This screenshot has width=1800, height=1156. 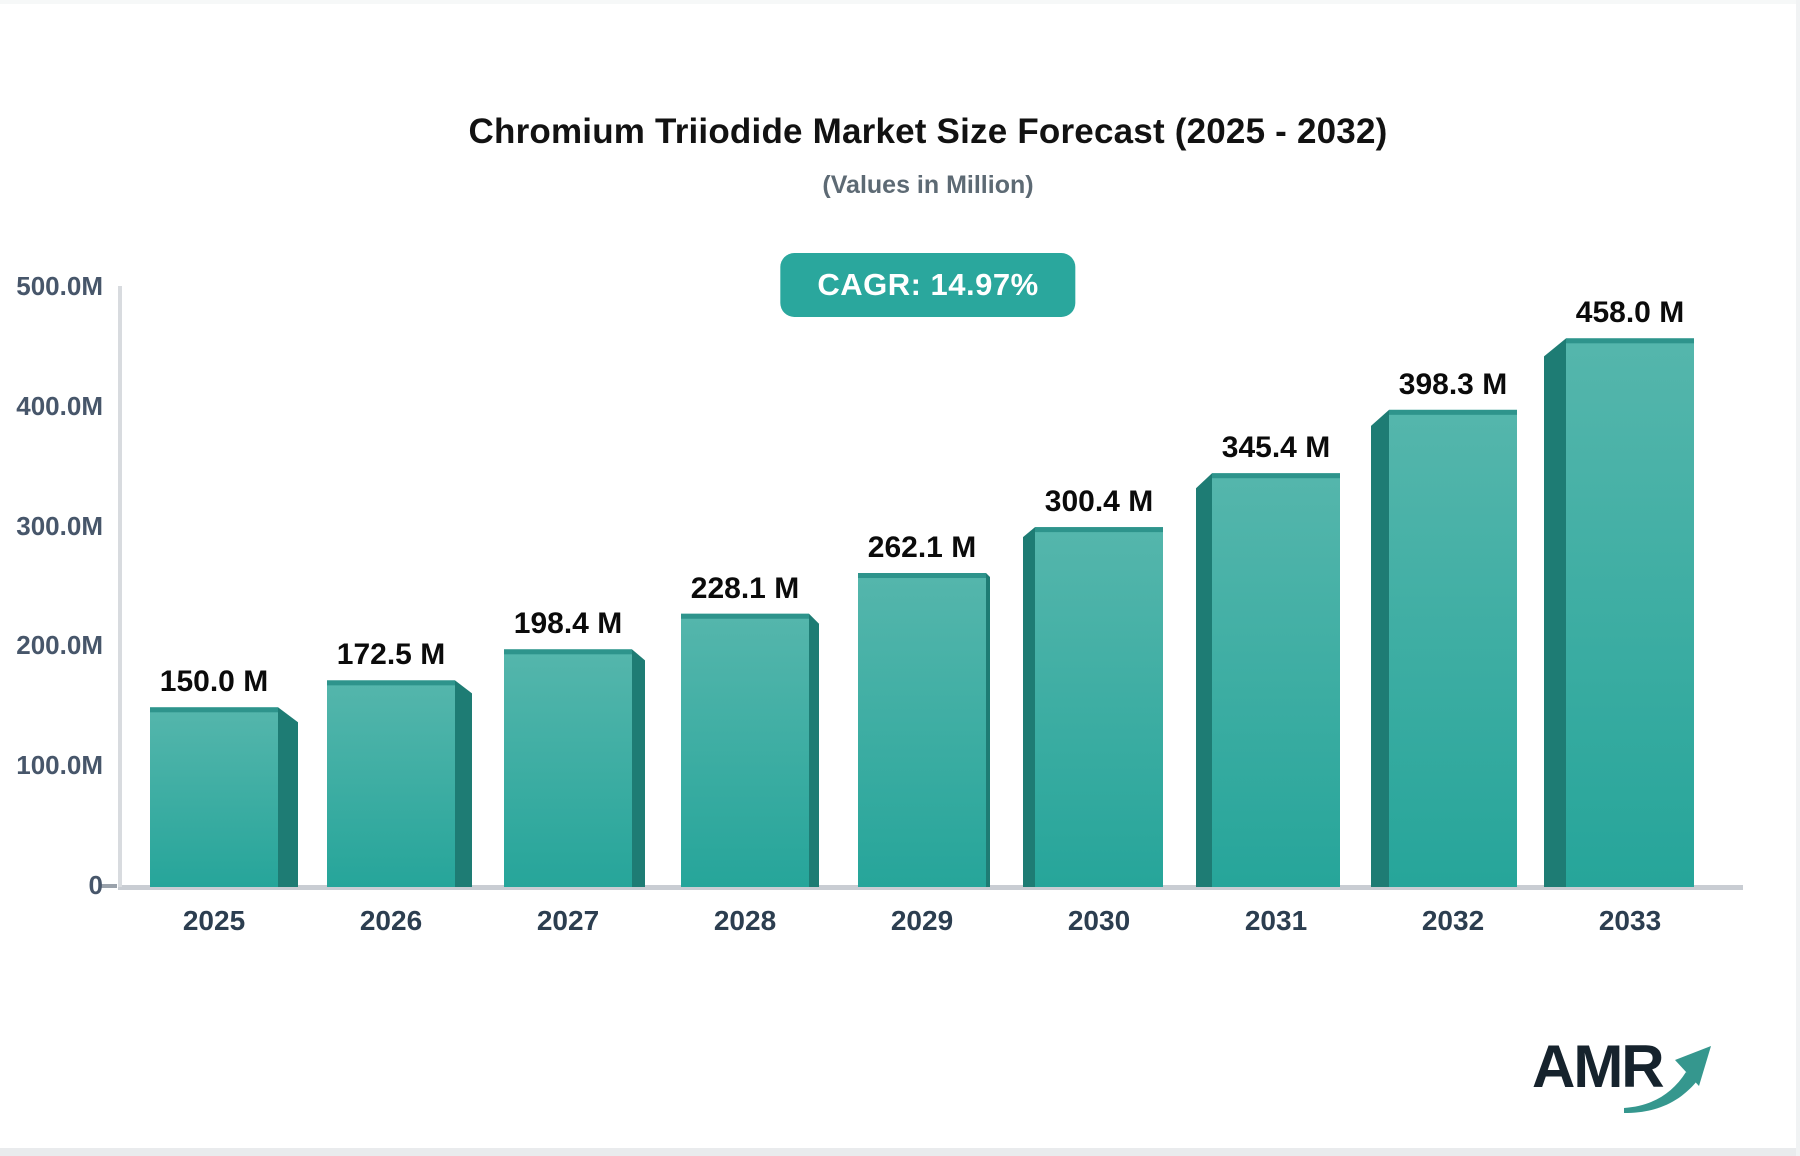 What do you see at coordinates (928, 185) in the screenshot?
I see `chart-subtitle: (Values in Million)` at bounding box center [928, 185].